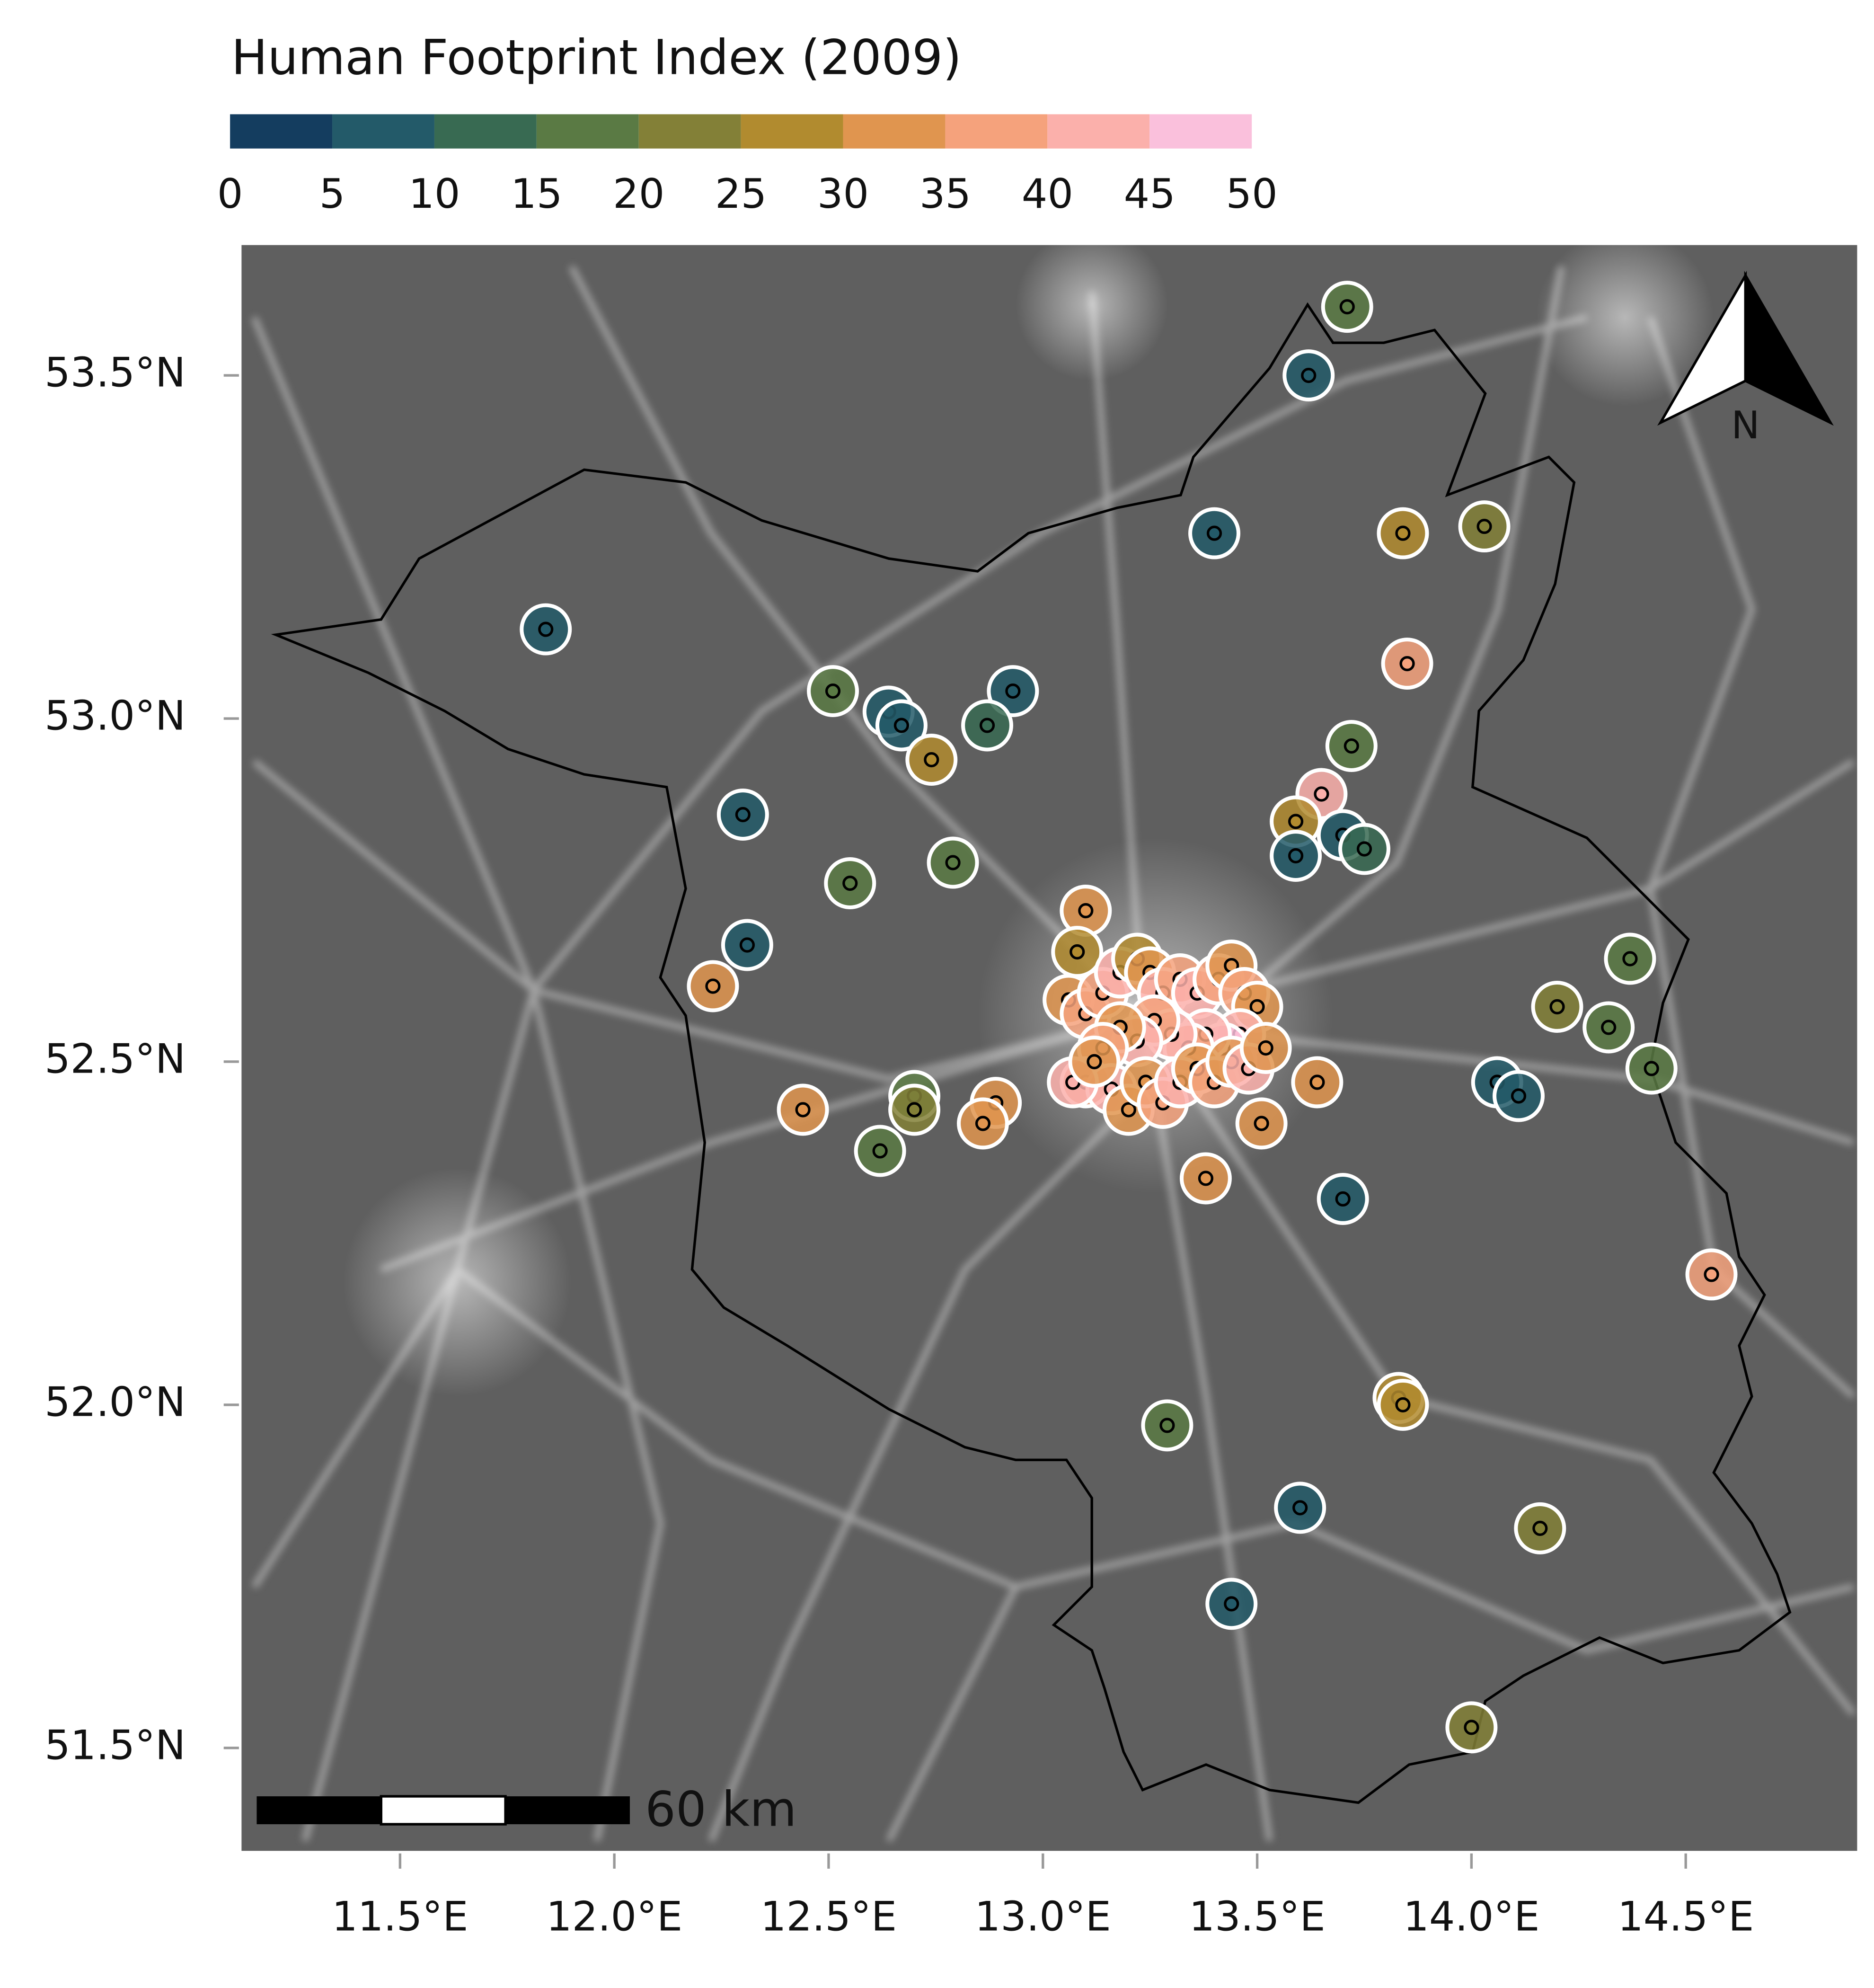  What do you see at coordinates (537, 194) in the screenshot?
I see `colorbar-tick-label: 15` at bounding box center [537, 194].